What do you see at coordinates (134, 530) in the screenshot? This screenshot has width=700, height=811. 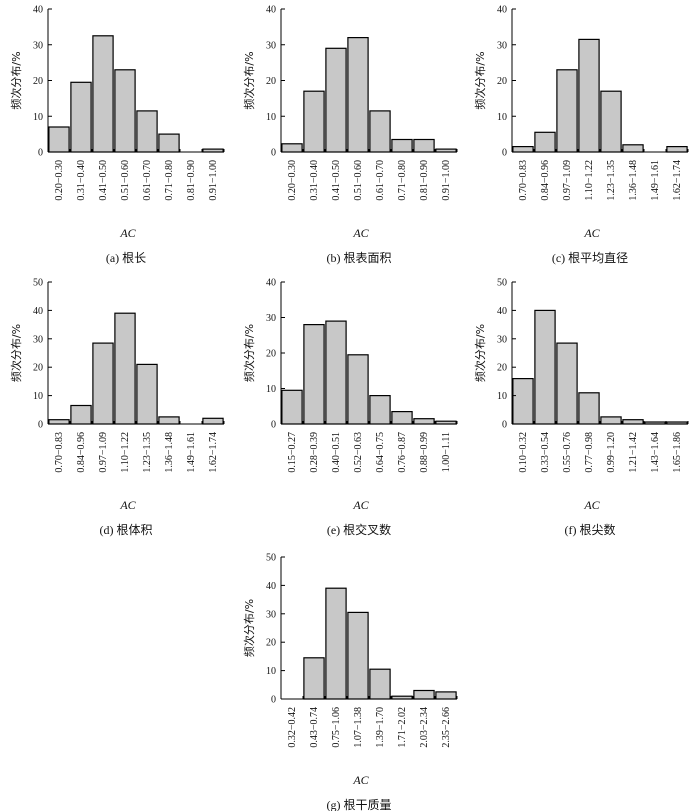 I see `panel-caption-text: 根体积` at bounding box center [134, 530].